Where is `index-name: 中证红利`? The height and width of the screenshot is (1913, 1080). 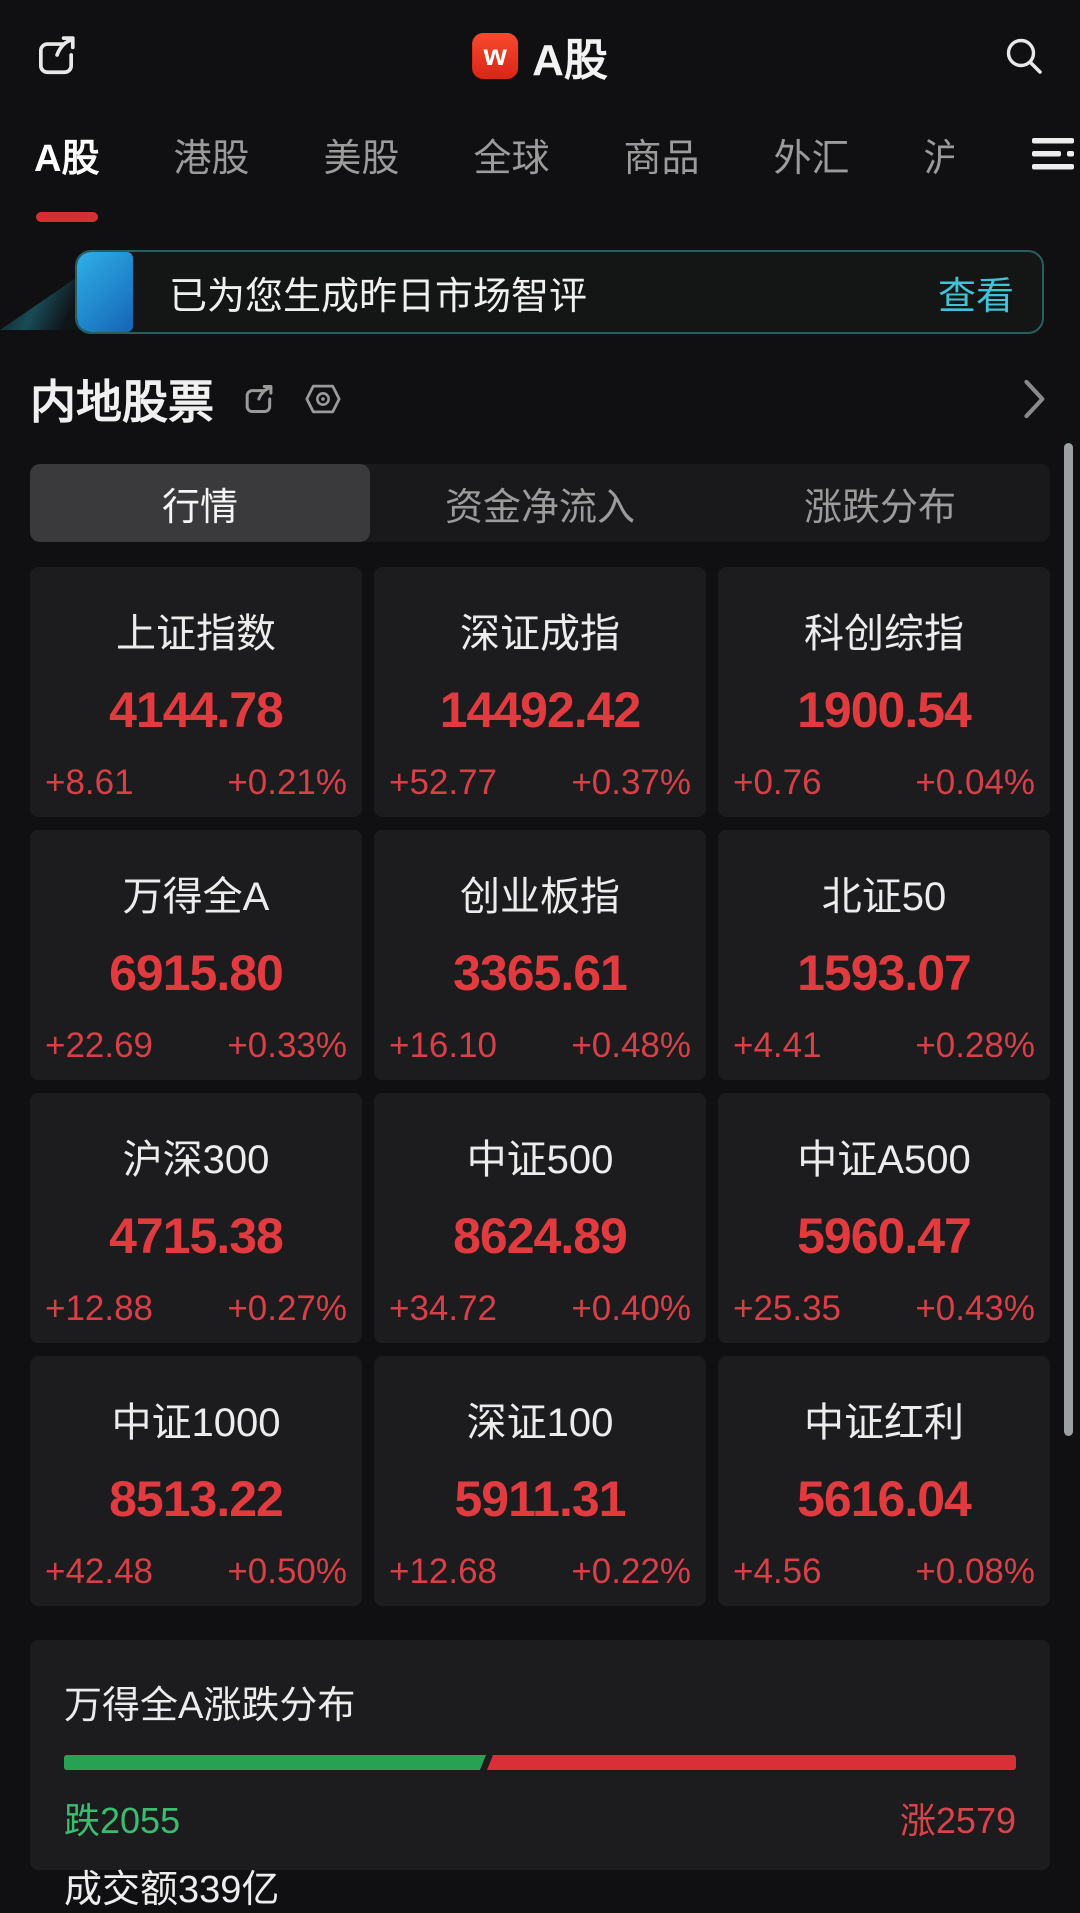 index-name: 中证红利 is located at coordinates (884, 1423).